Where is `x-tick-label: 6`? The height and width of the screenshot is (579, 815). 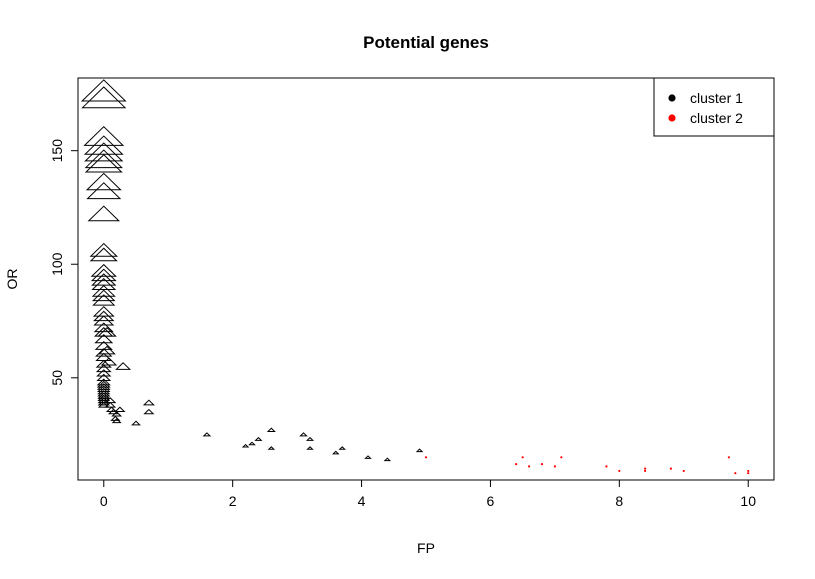 x-tick-label: 6 is located at coordinates (491, 501).